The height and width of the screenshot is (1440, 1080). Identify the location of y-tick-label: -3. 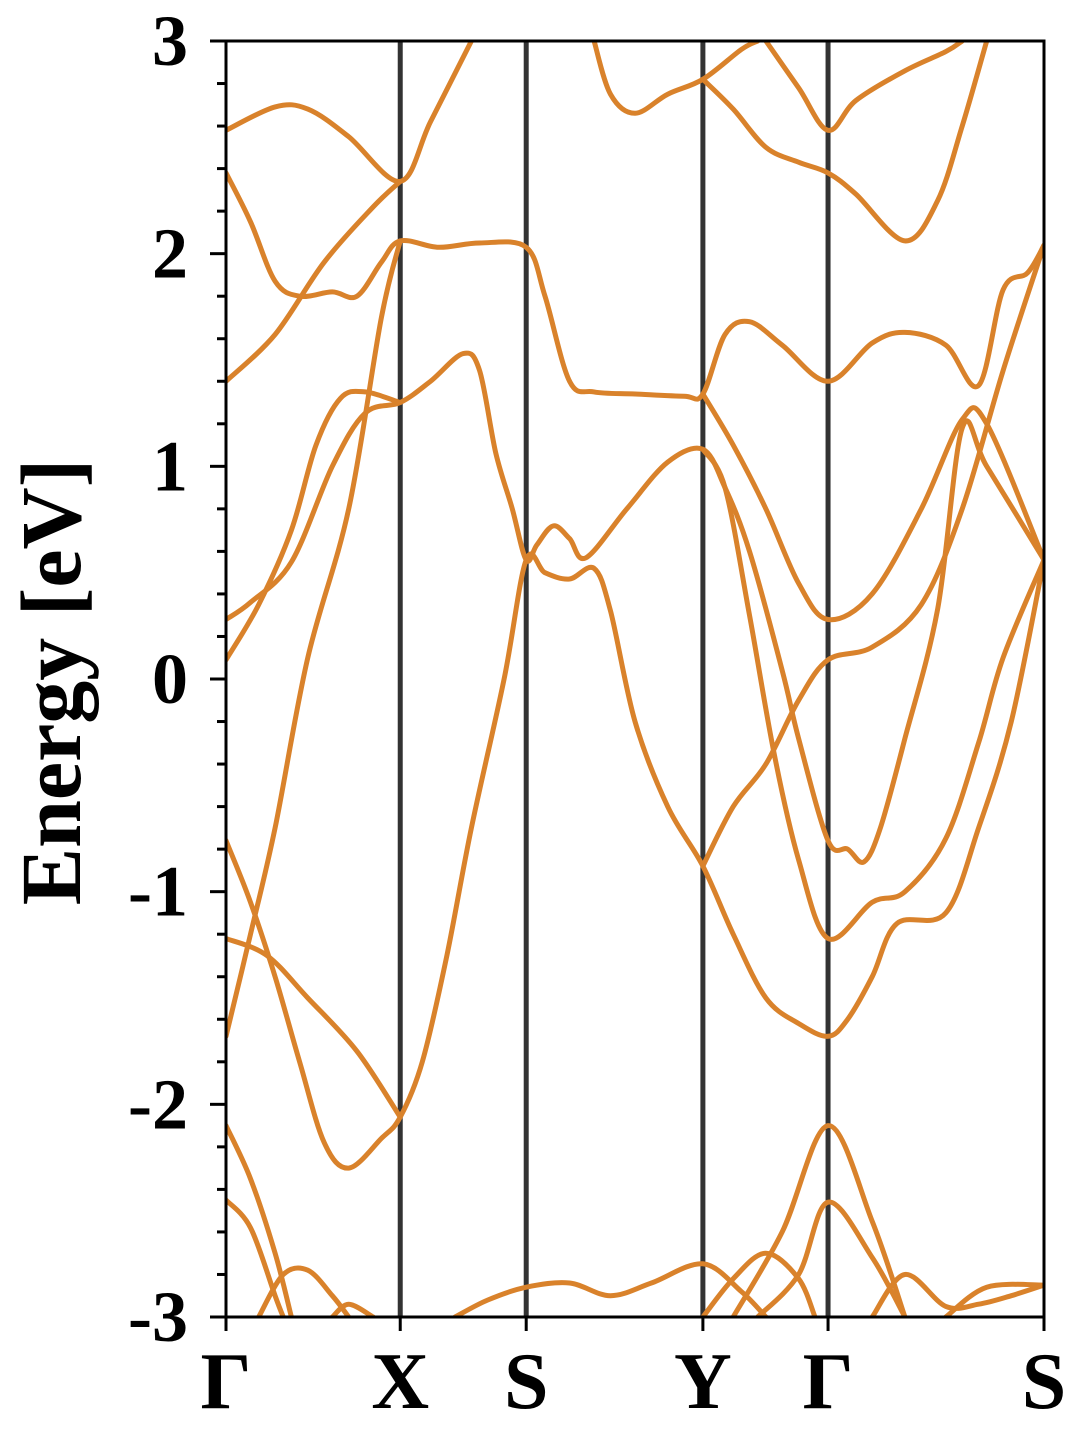
(158, 1317).